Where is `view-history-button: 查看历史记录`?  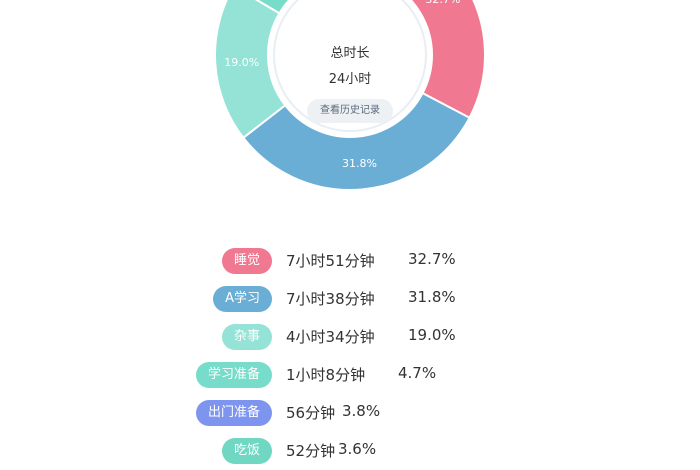
view-history-button: 查看历史记录 is located at coordinates (350, 111).